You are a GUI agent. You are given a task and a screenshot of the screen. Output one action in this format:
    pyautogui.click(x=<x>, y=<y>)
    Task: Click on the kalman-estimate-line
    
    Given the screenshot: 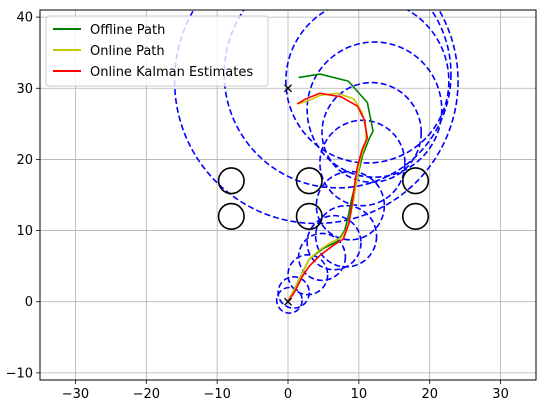 What is the action you would take?
    pyautogui.click(x=328, y=197)
    